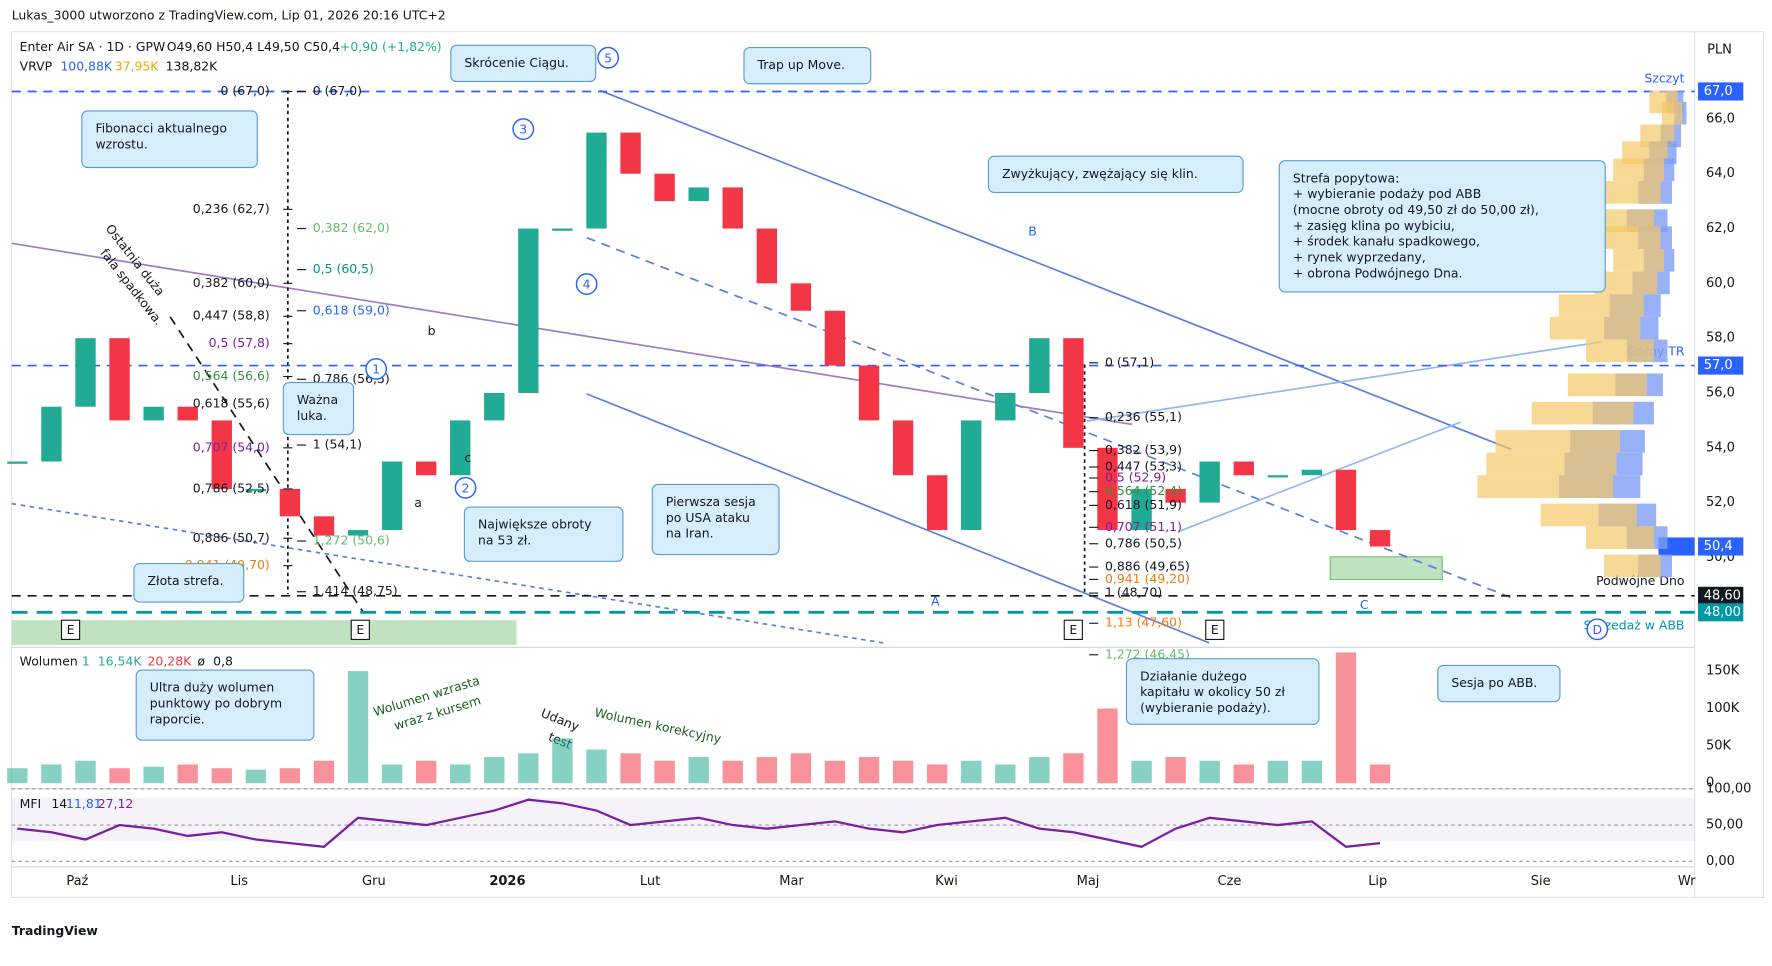  What do you see at coordinates (1377, 881) in the screenshot?
I see `x-tick-label: Lip` at bounding box center [1377, 881].